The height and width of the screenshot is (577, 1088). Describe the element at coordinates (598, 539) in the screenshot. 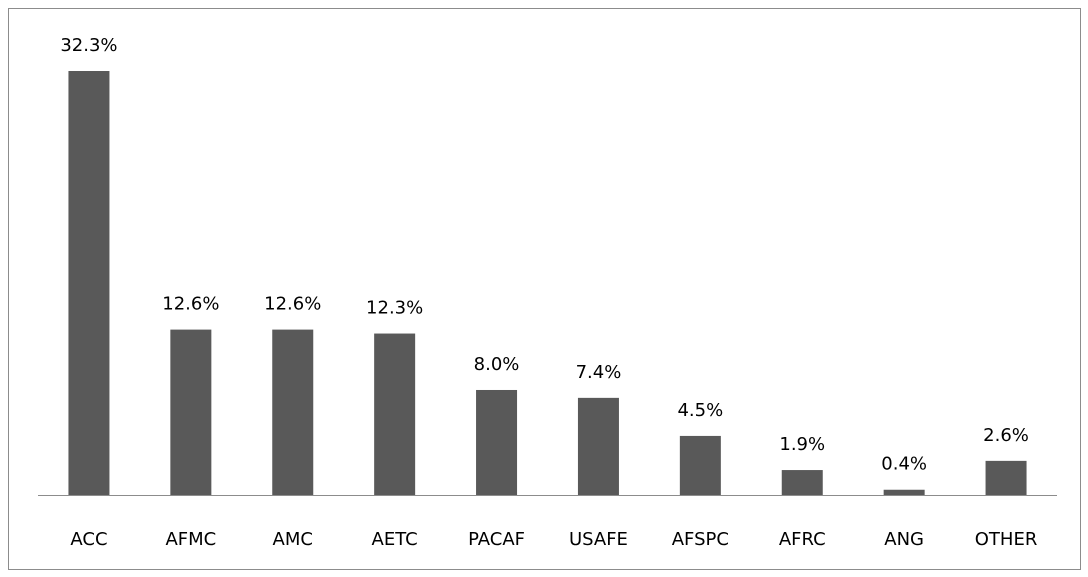

I see `x-tick-label: USAFE` at that location.